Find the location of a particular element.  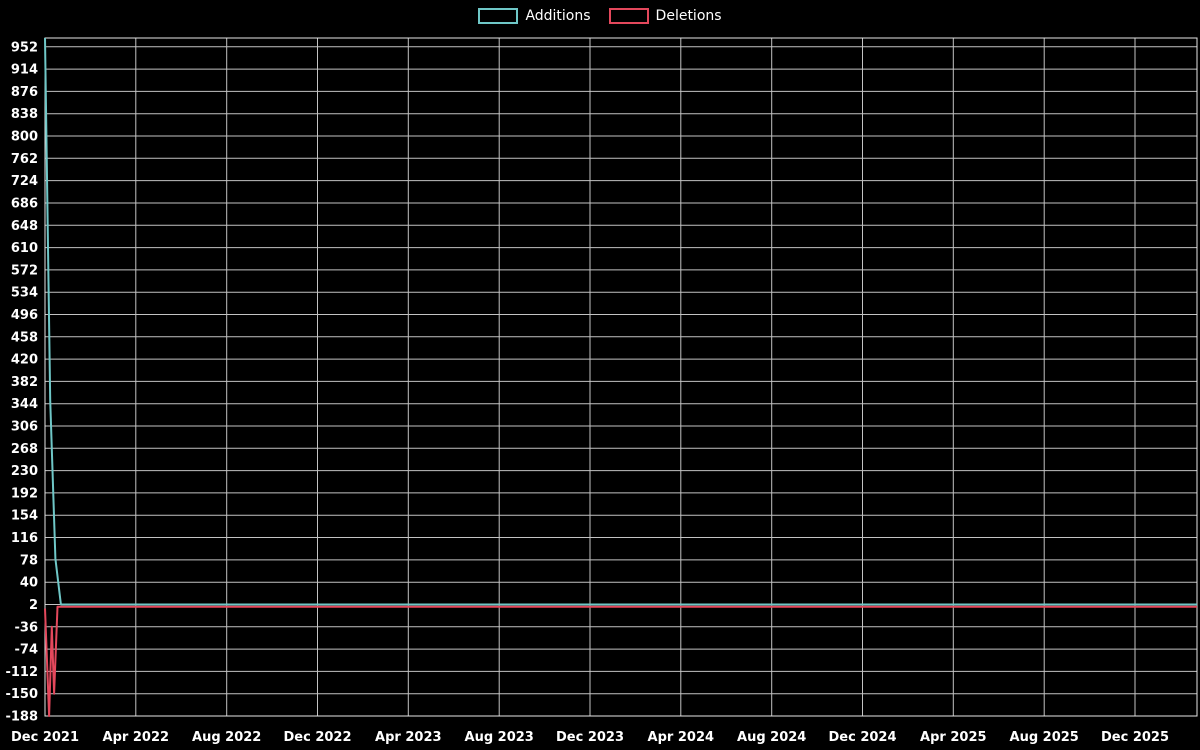

x-tick-label: Apr 2023 is located at coordinates (408, 737).